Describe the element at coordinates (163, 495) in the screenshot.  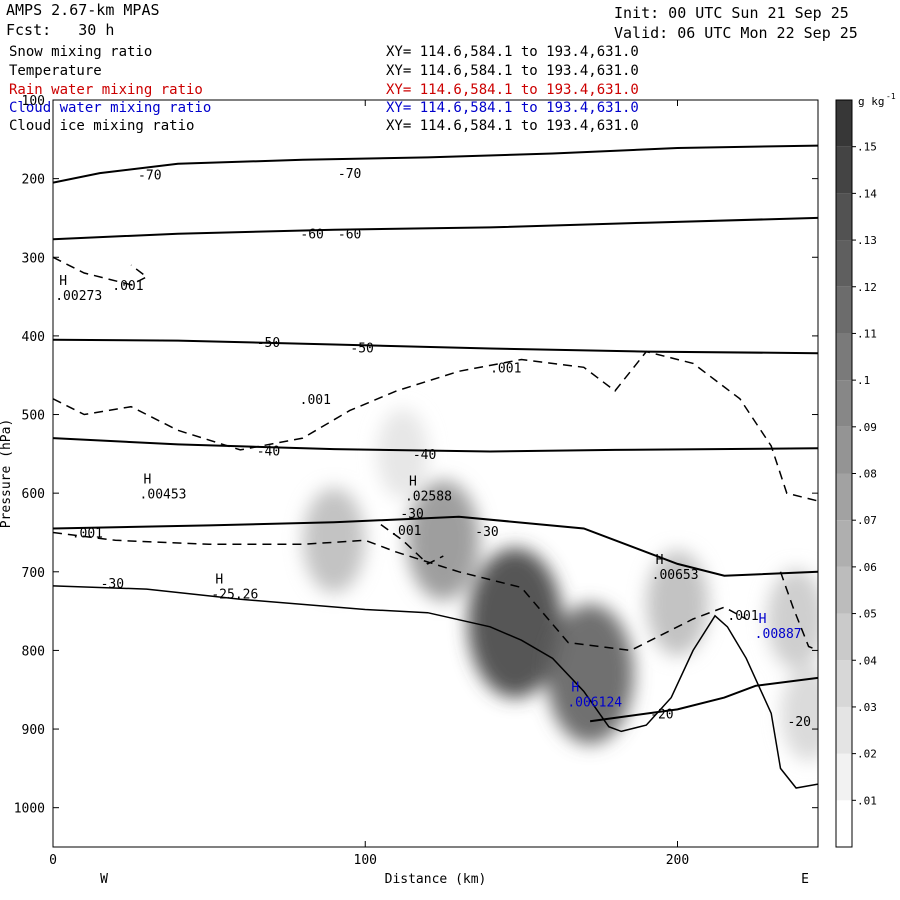
I see `extremum-value: .00453` at that location.